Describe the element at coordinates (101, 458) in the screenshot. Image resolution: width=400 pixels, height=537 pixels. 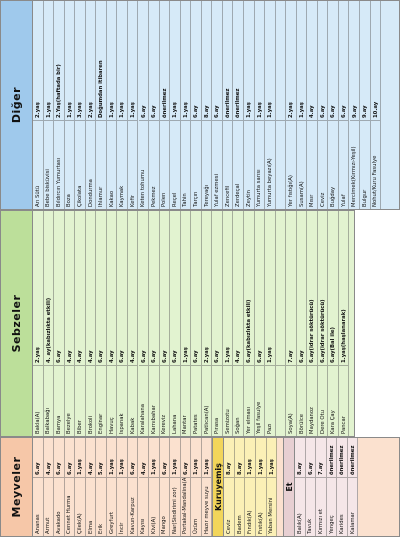
I see `meyveler-item-age: 5.ay` at that location.